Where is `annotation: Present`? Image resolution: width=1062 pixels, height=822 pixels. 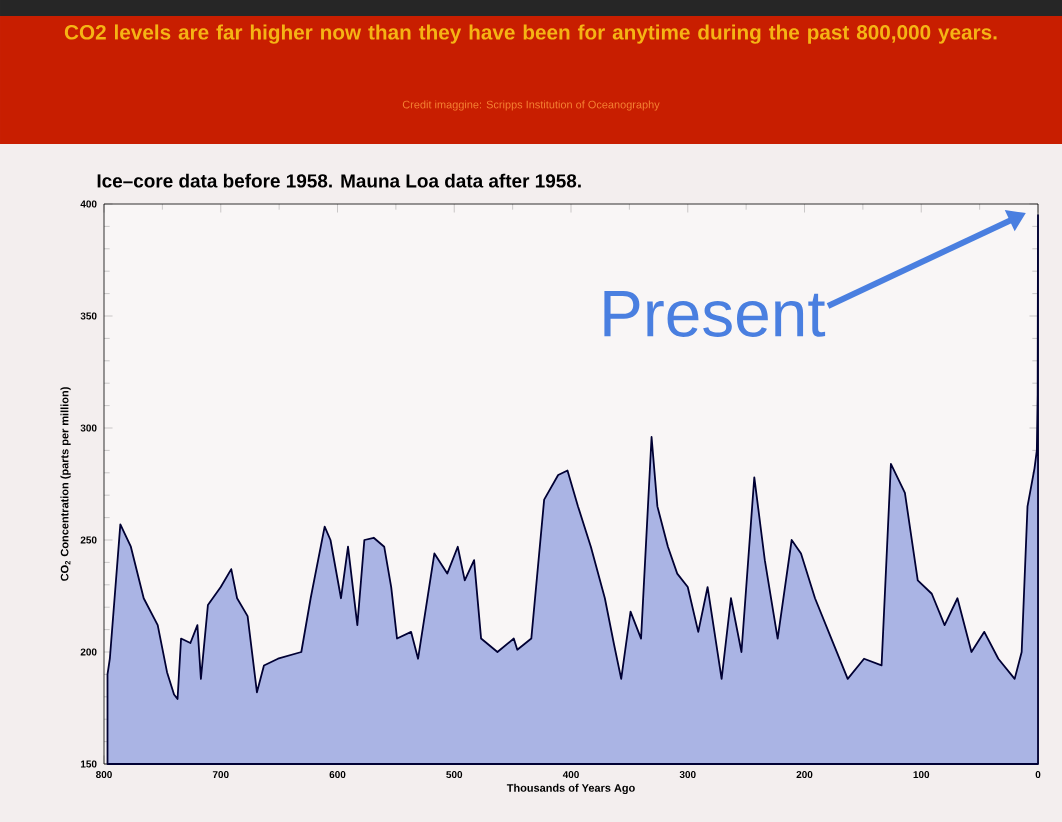 annotation: Present is located at coordinates (715, 314).